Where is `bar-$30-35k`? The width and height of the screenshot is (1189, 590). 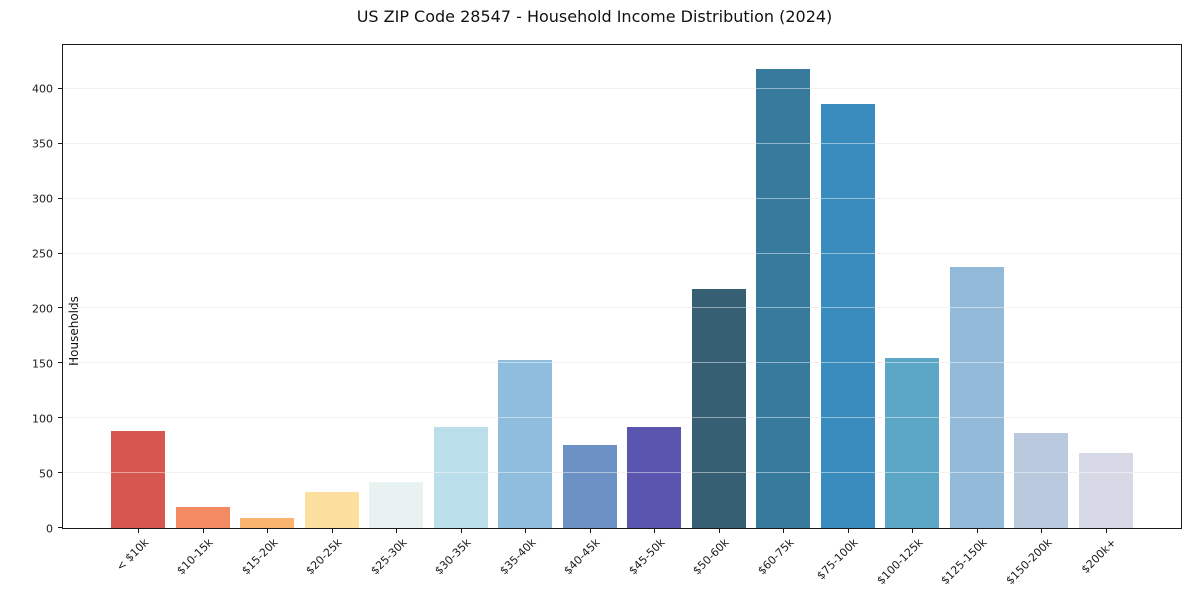 bar-$30-35k is located at coordinates (460, 477).